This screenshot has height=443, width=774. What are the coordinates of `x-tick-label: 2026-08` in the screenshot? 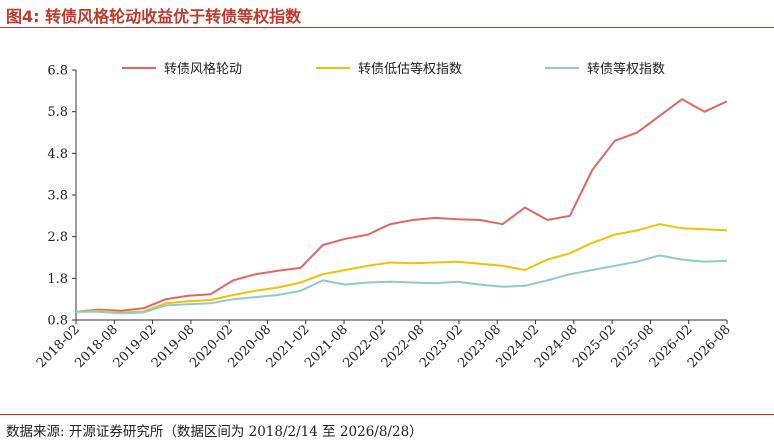 It's located at (709, 346).